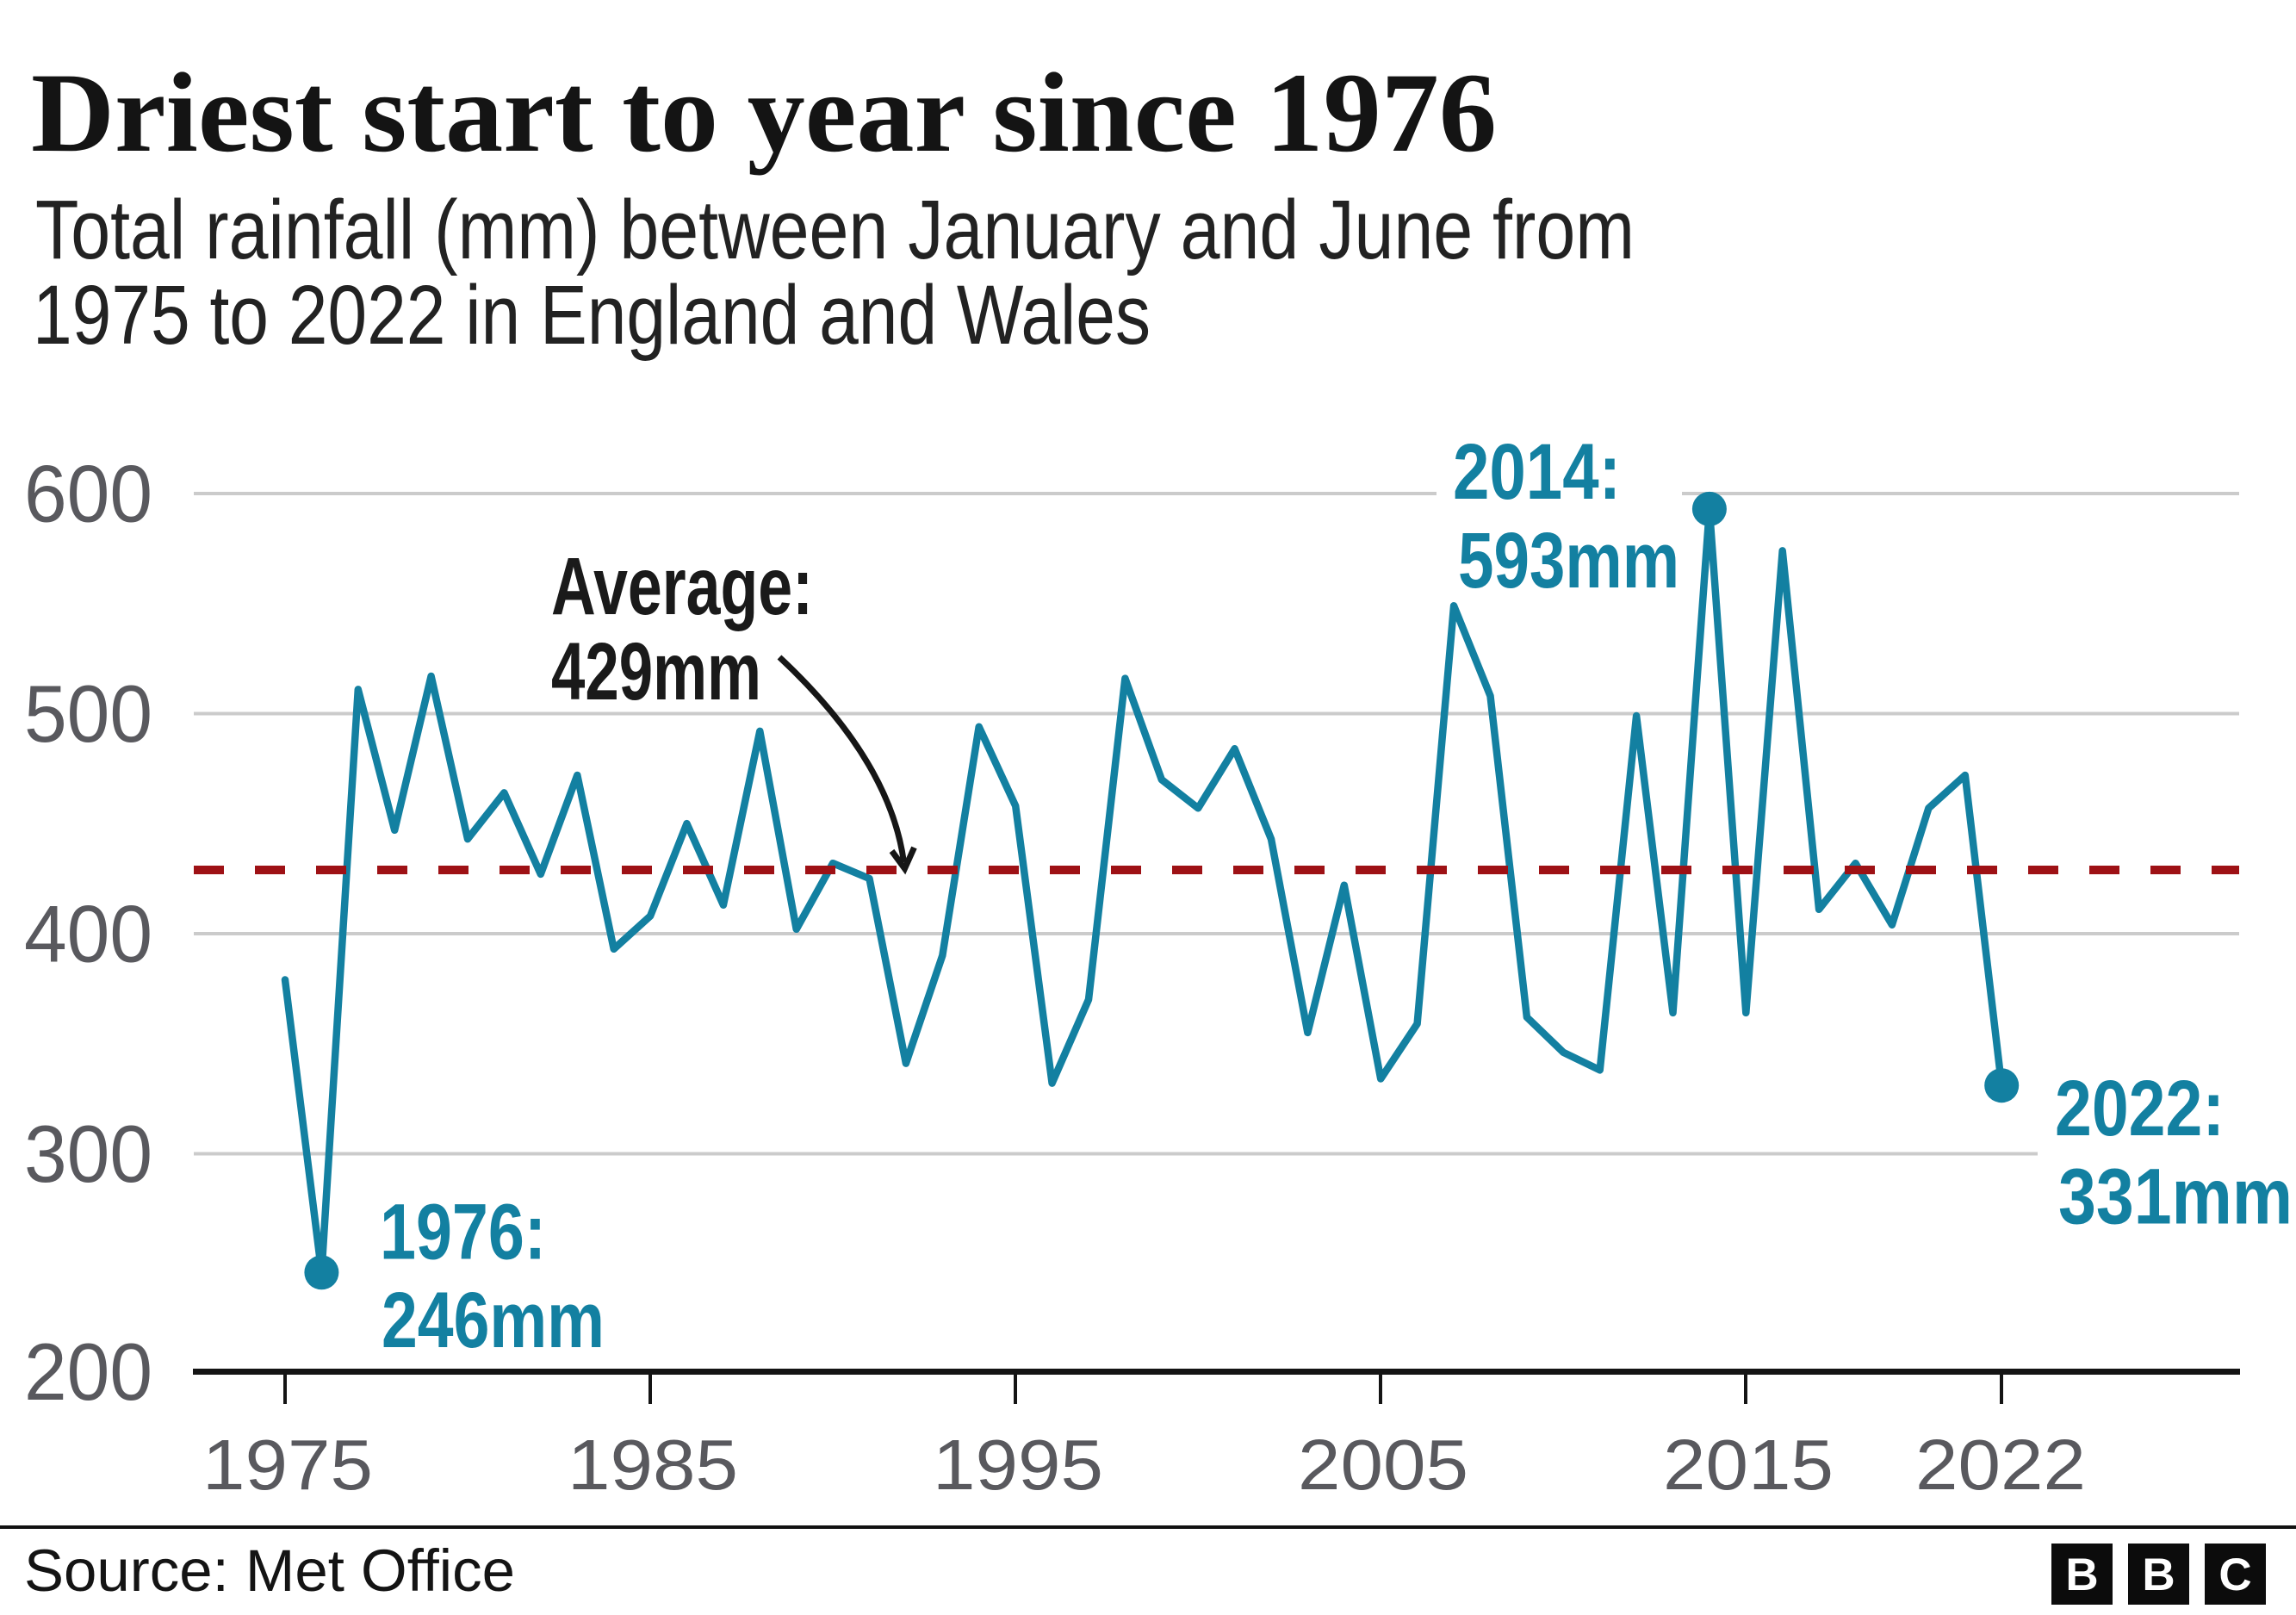  I want to click on svg-text: 1995, so click(1018, 1465).